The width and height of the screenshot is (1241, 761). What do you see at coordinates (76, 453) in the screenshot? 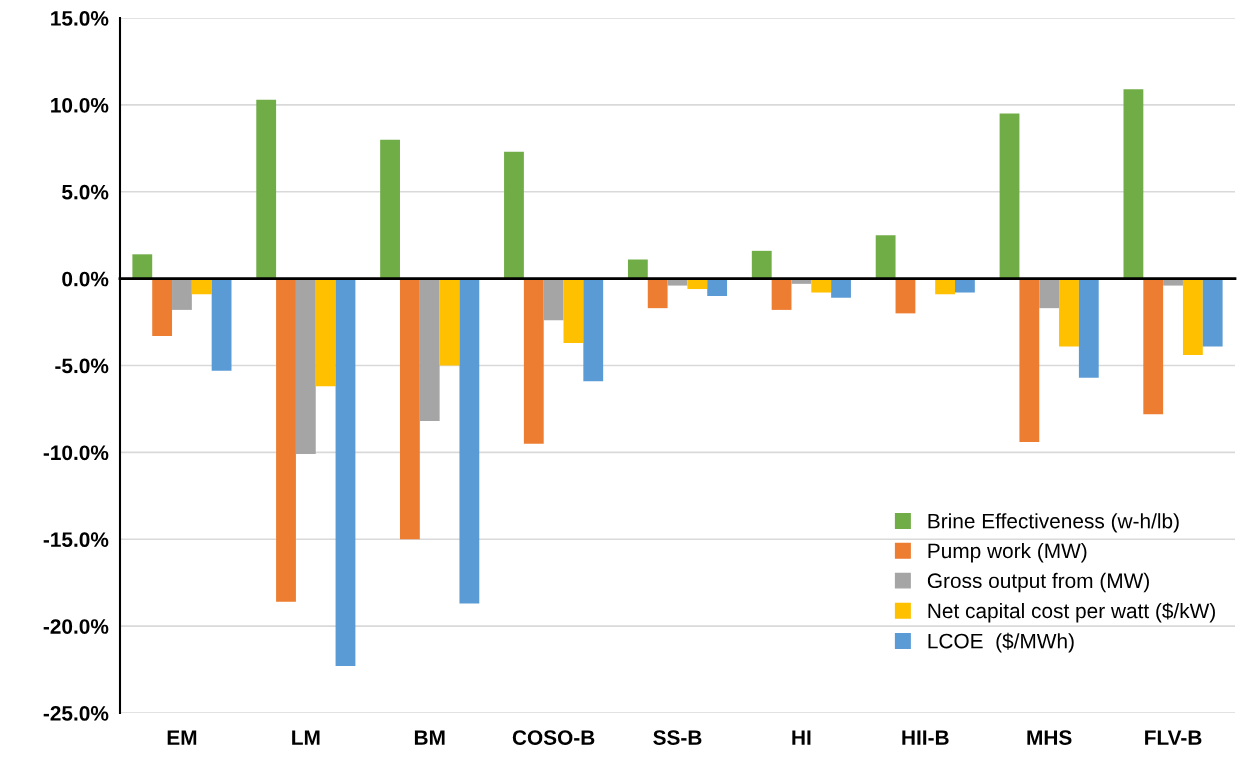
I see `y-tick-label: -10.0%` at bounding box center [76, 453].